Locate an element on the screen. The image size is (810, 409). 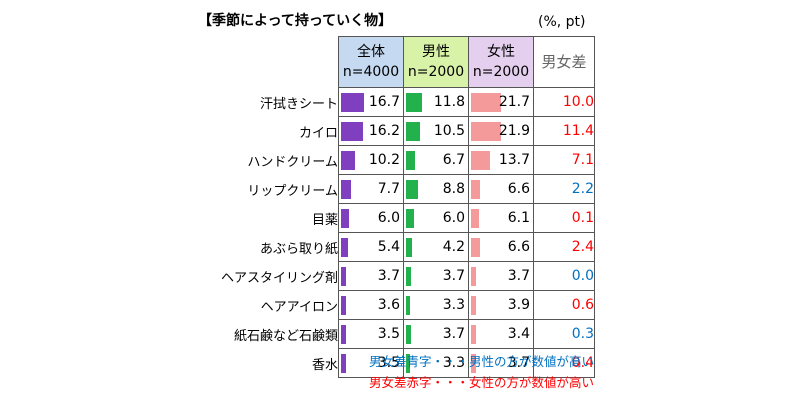
value-cell: 10.2 is located at coordinates (371, 160).